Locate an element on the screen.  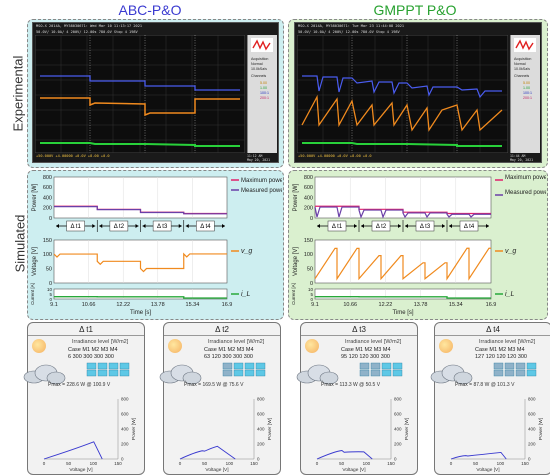
scope-right-ch3: 100:1 is located at coordinates (527, 93).